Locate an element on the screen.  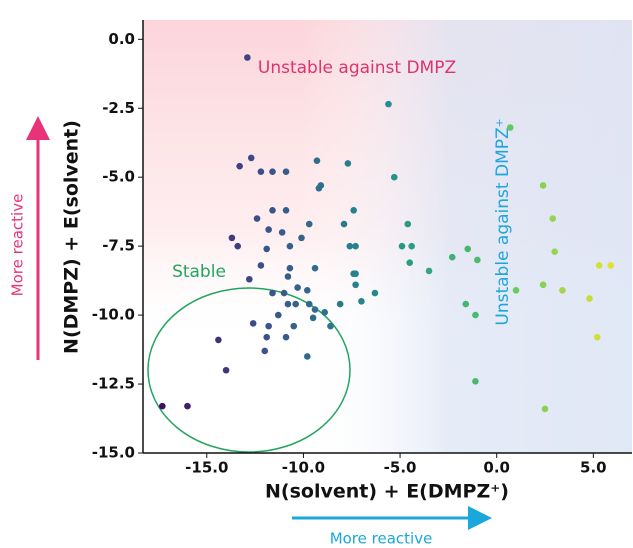
annotation: Stable is located at coordinates (199, 272).